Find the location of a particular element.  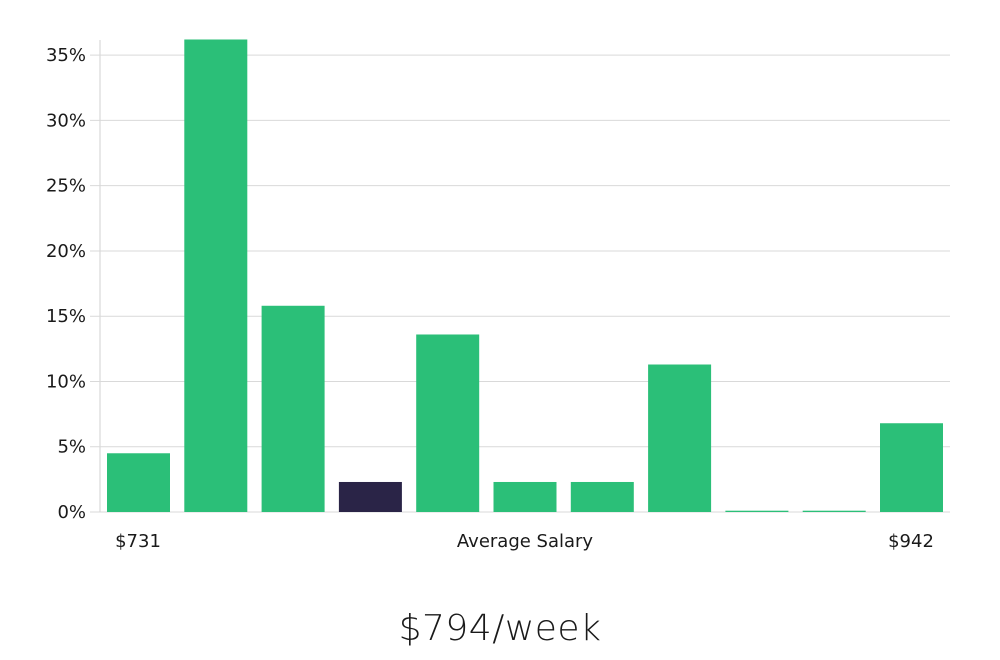

y-tick-label: 15% is located at coordinates (66, 316).